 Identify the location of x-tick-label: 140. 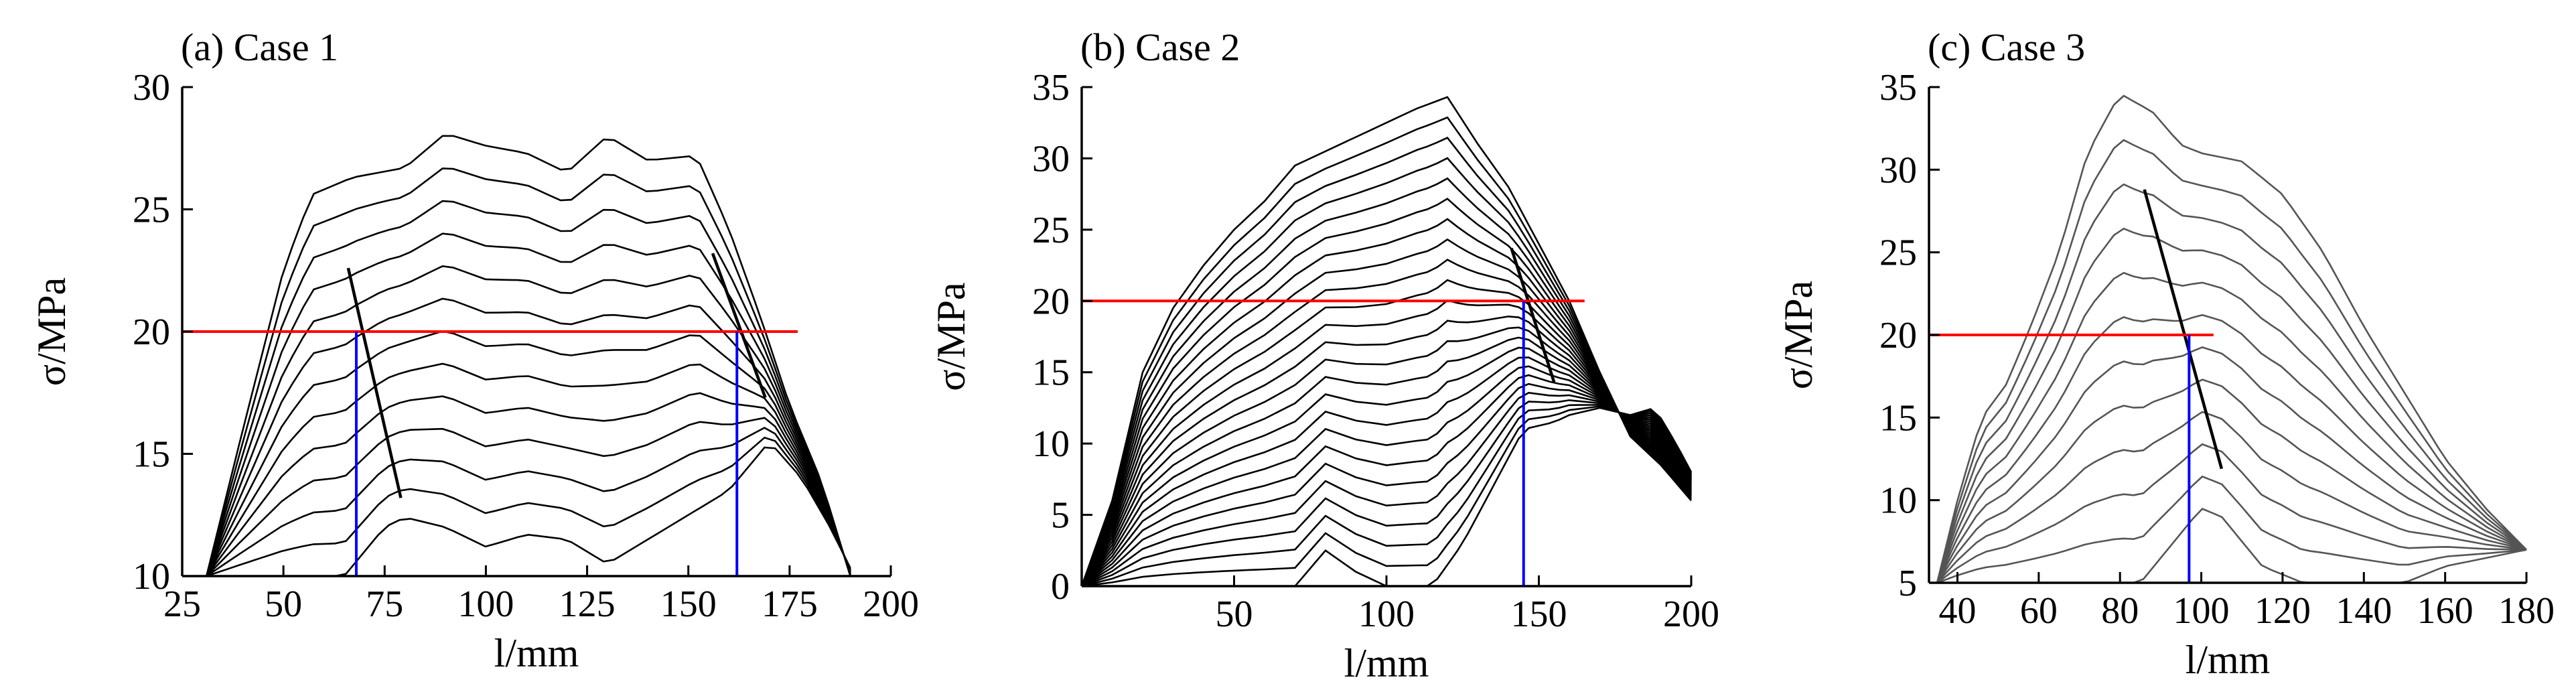
(2364, 611).